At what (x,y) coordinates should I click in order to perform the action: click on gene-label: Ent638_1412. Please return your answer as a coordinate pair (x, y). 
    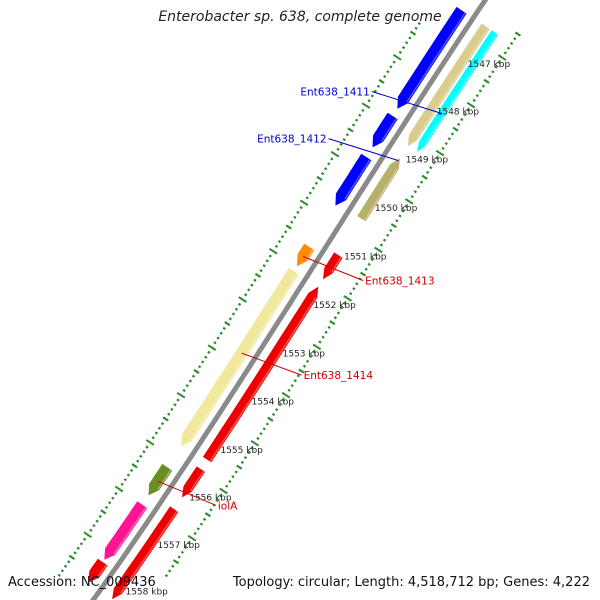
    Looking at the image, I should click on (291, 140).